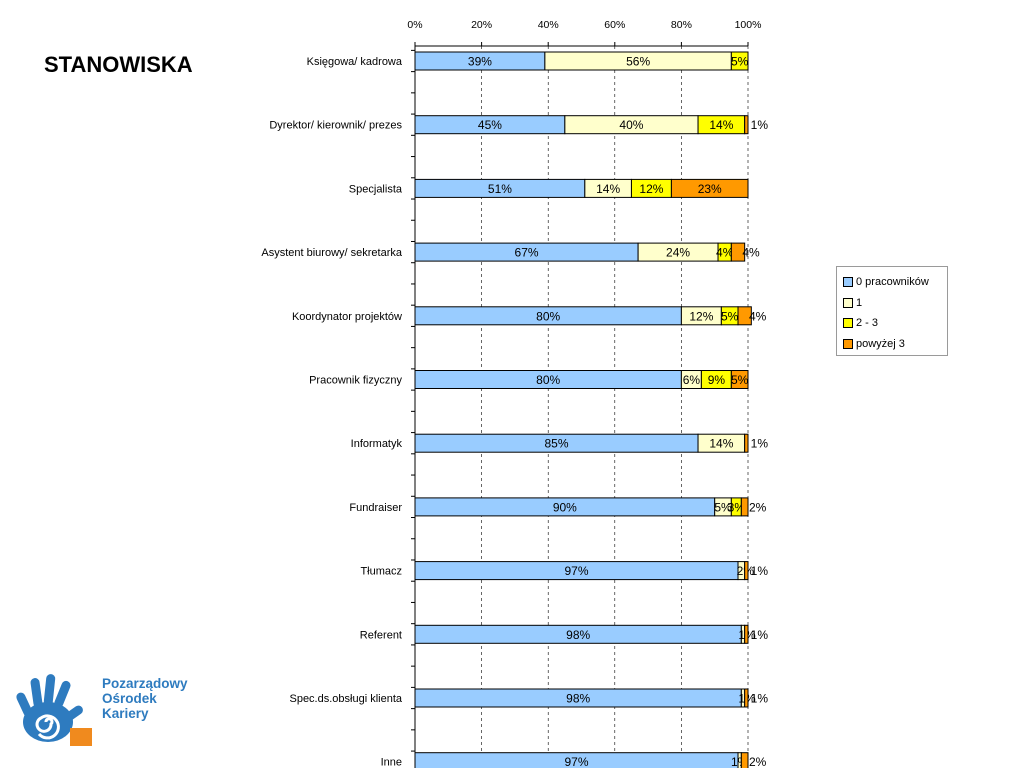 The image size is (1024, 768). I want to click on legend-item-3: powyżej 3, so click(895, 344).